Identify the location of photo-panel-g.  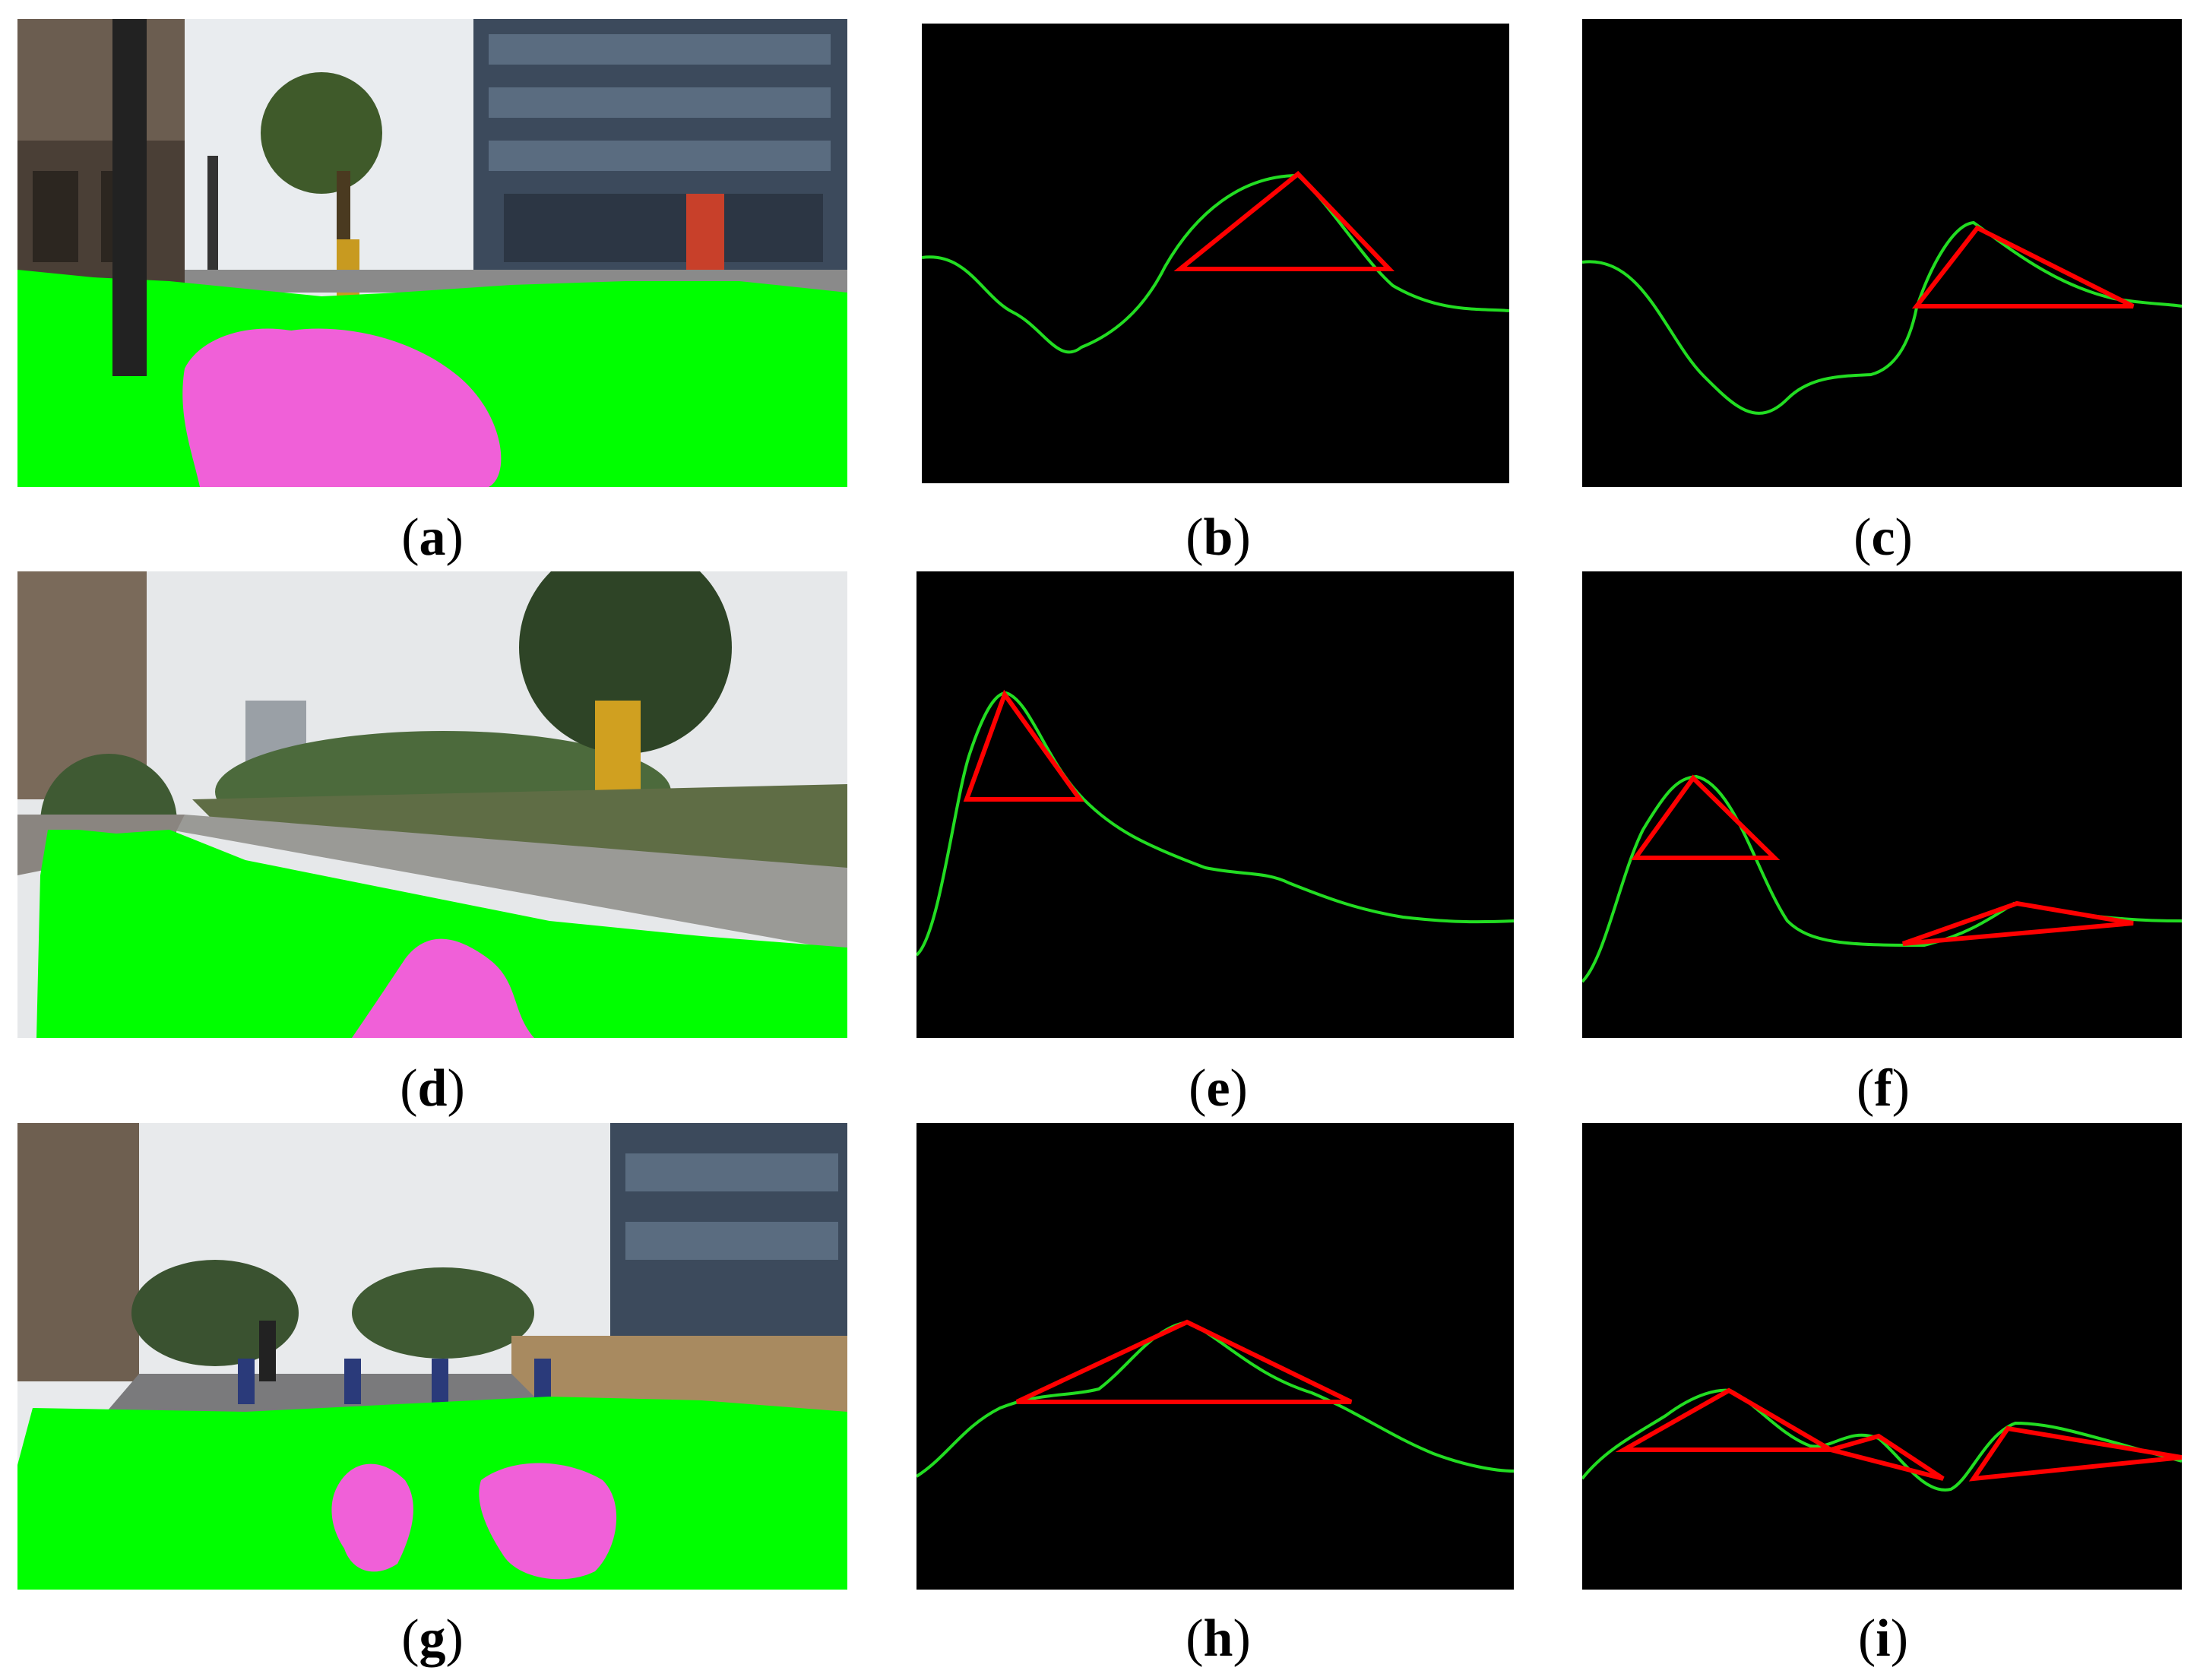
(432, 1356).